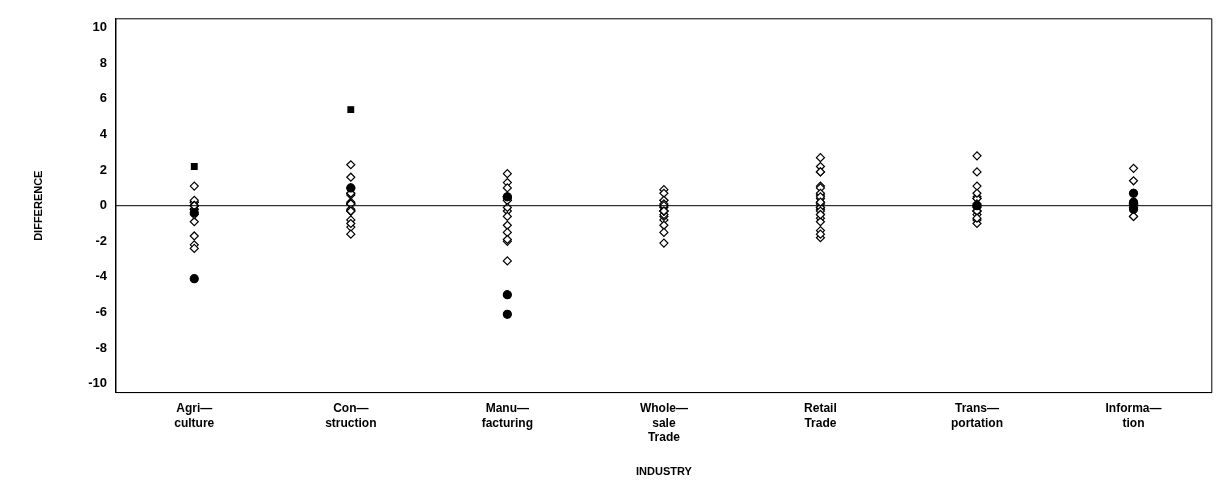  I want to click on y-tick-label: -6, so click(101, 312).